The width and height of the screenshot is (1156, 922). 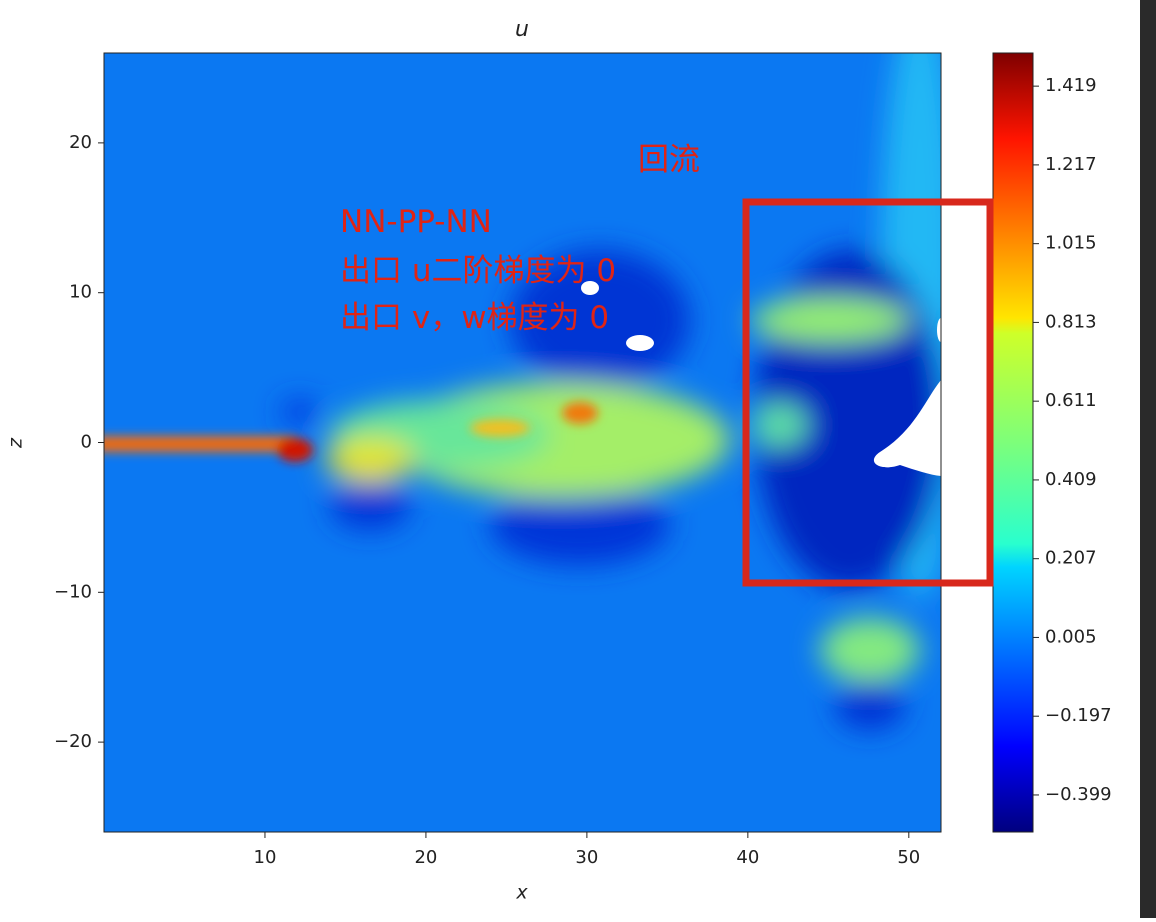 I want to click on colorbar, so click(x=1013, y=442).